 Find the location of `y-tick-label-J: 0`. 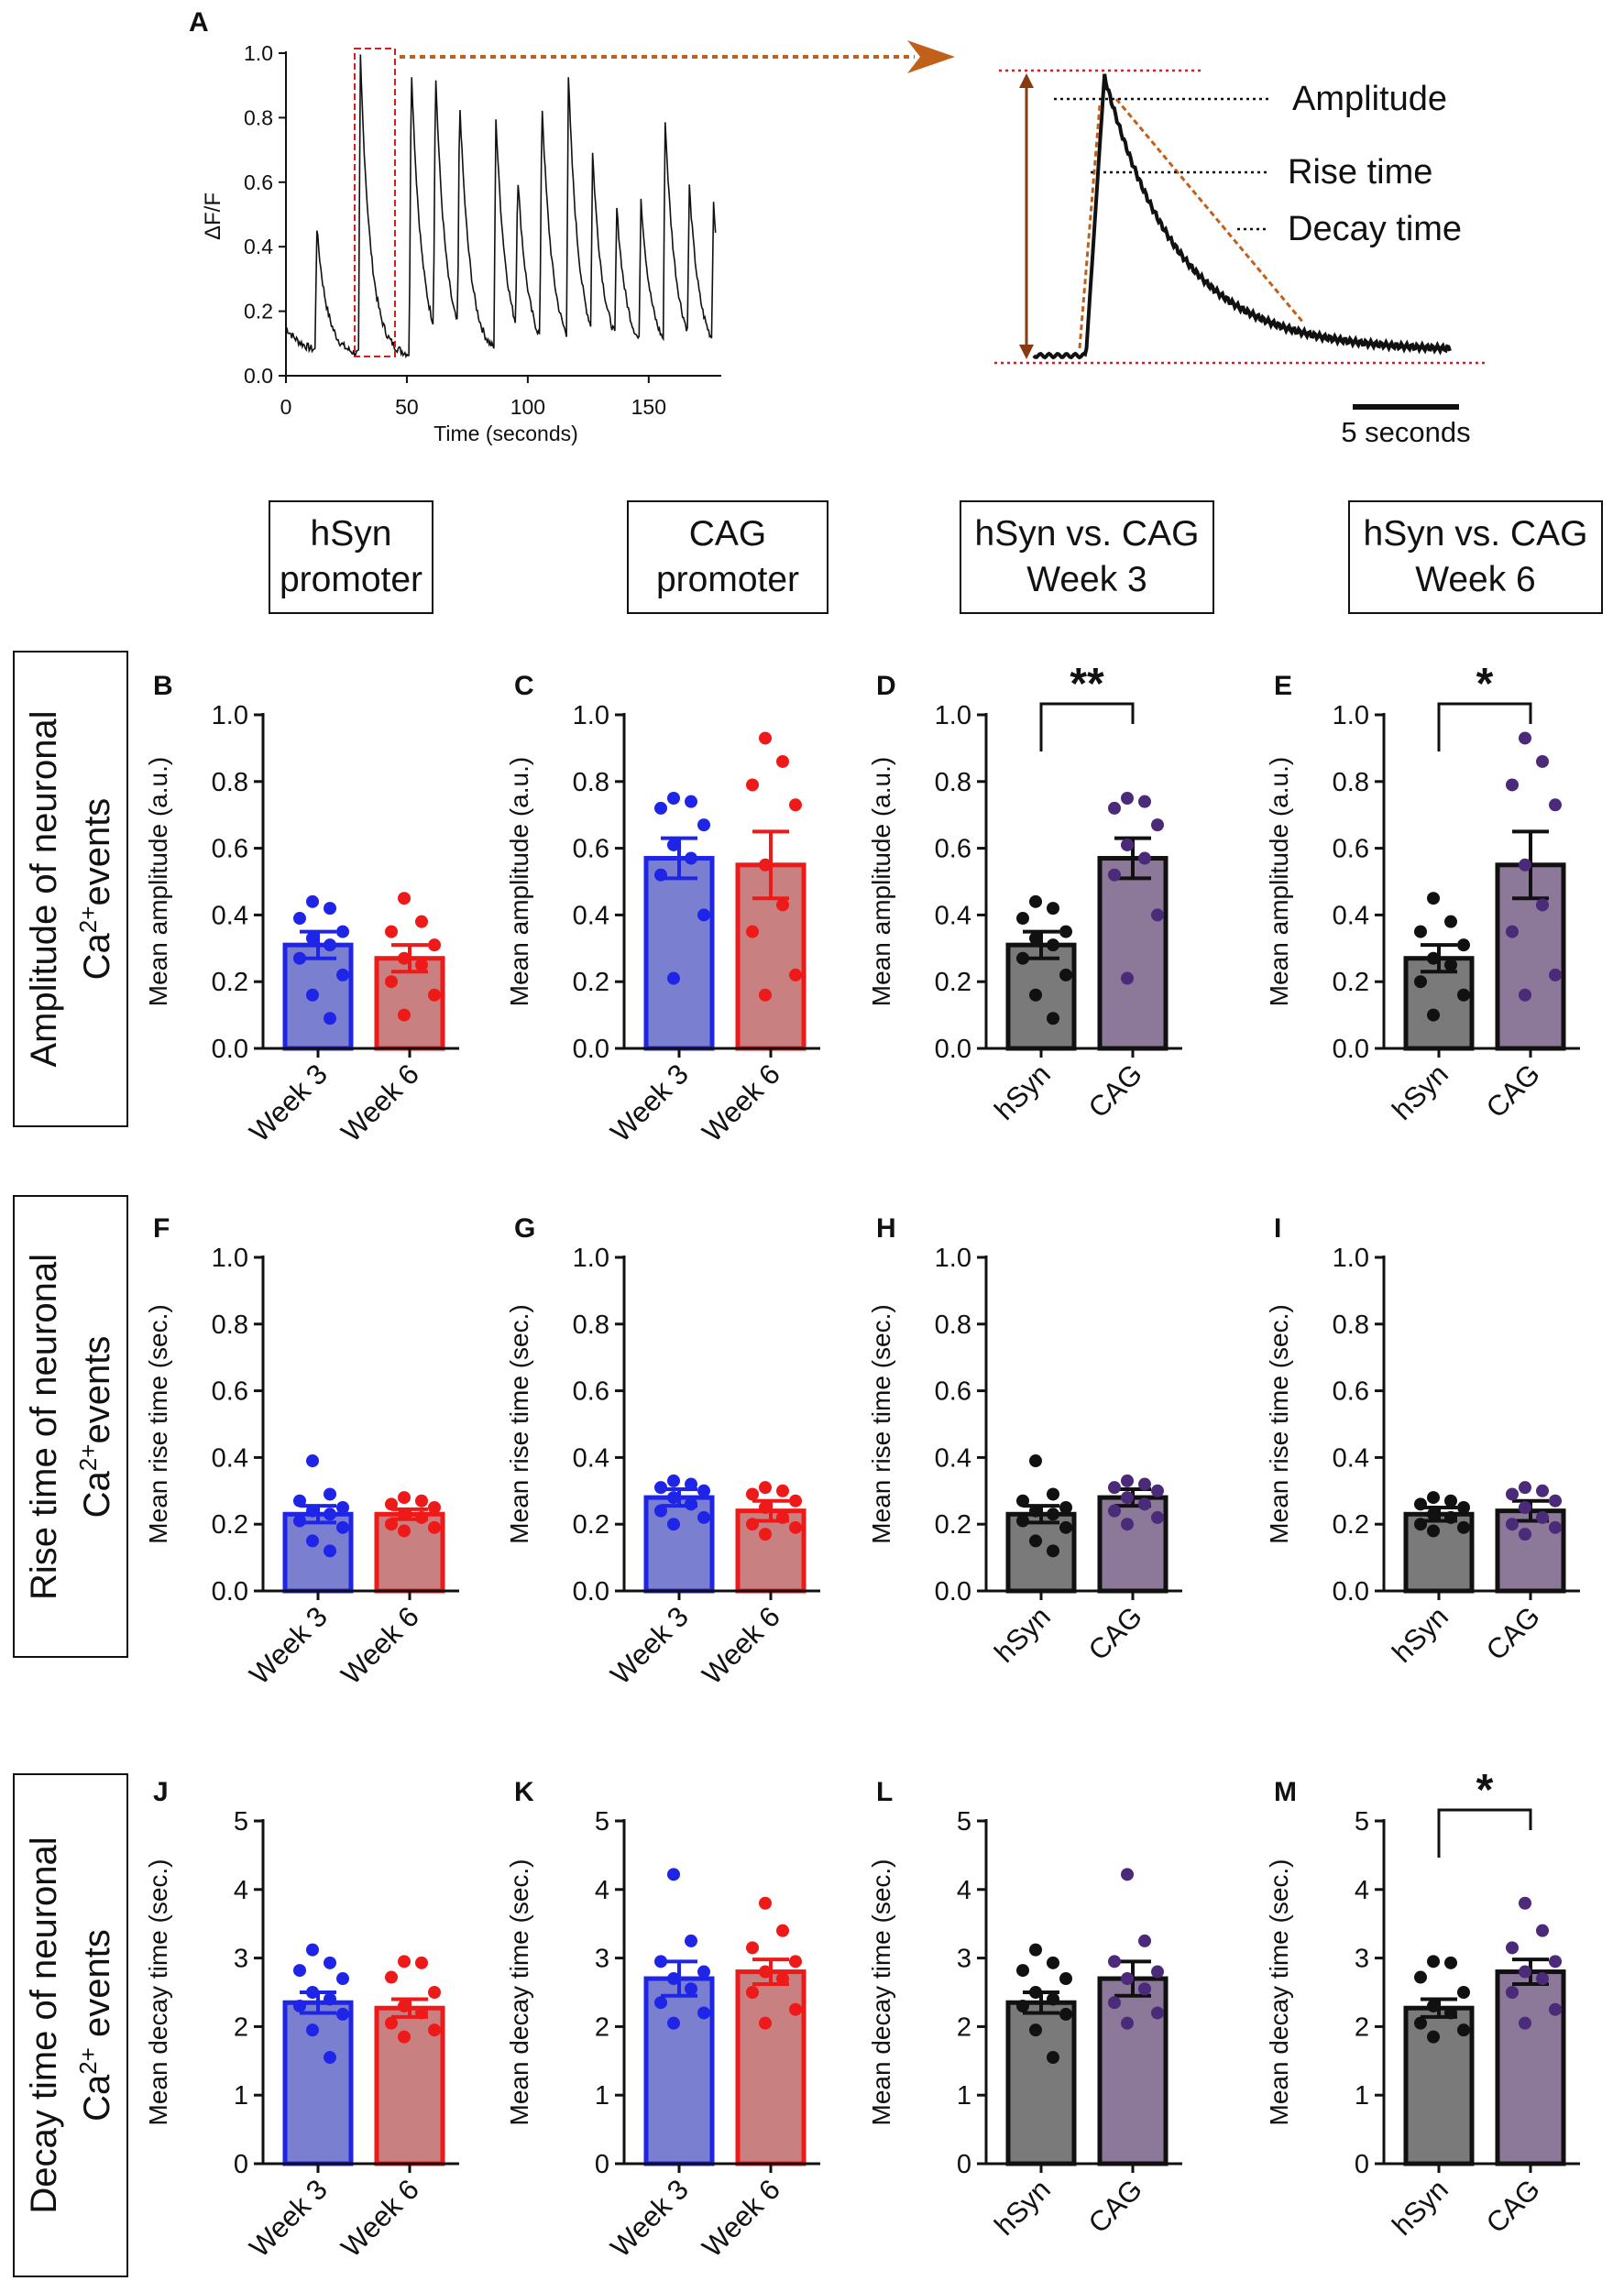

y-tick-label-J: 0 is located at coordinates (241, 2164).